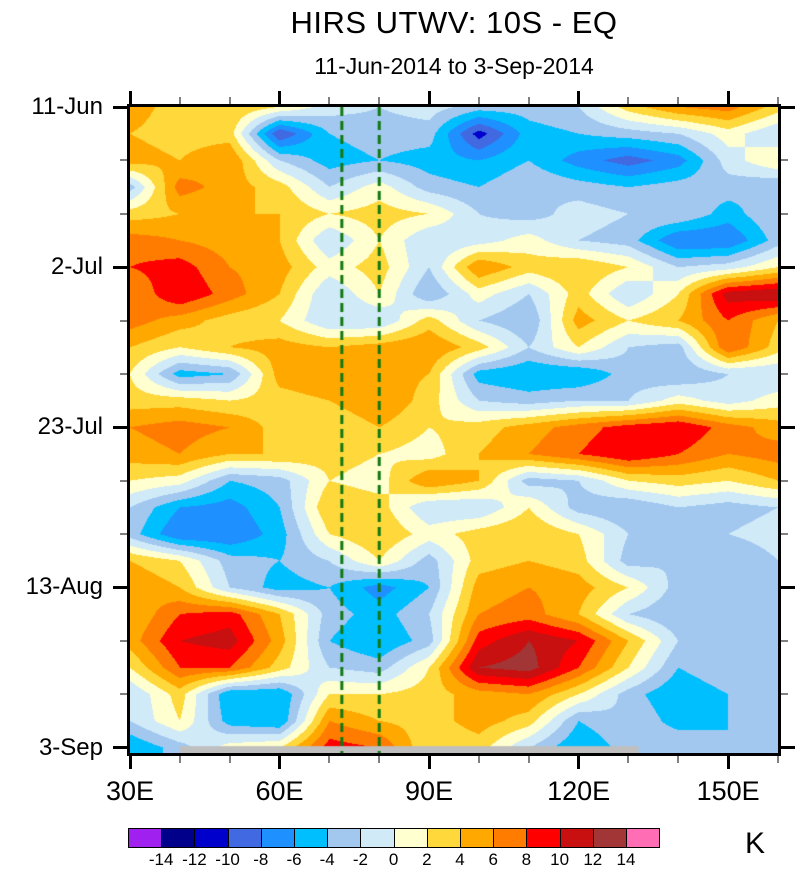  Describe the element at coordinates (64, 587) in the screenshot. I see `y-axis-tick-label: 13-Aug` at that location.